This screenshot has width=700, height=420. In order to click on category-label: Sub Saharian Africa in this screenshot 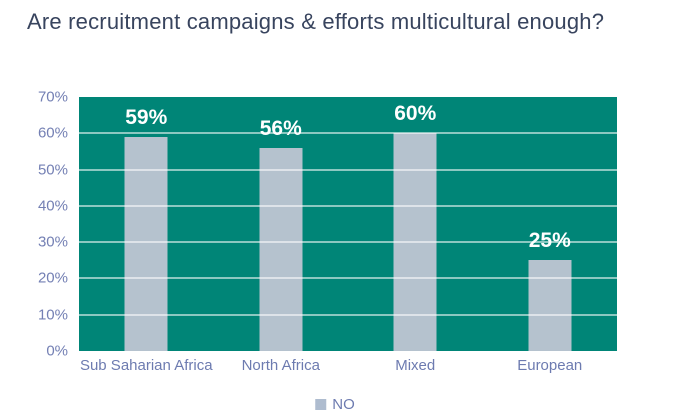, I will do `click(146, 365)`.